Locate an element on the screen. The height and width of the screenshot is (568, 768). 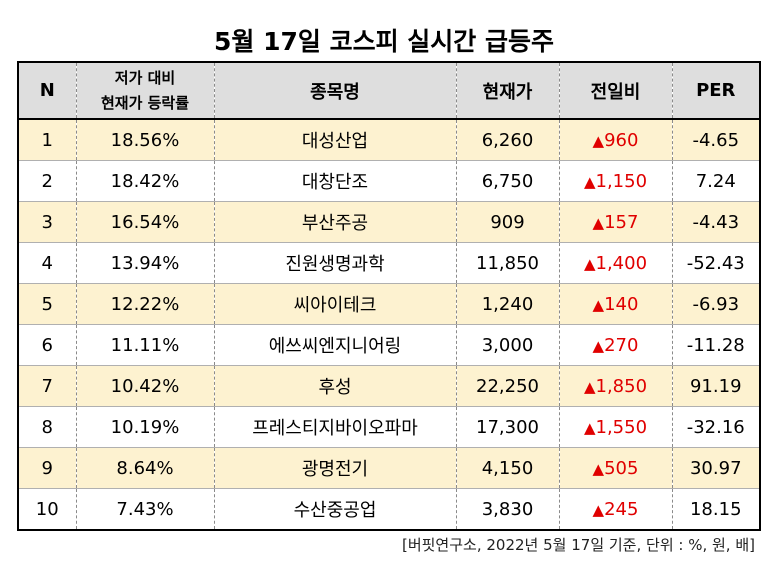
cell-change: ▲245 is located at coordinates (615, 509).